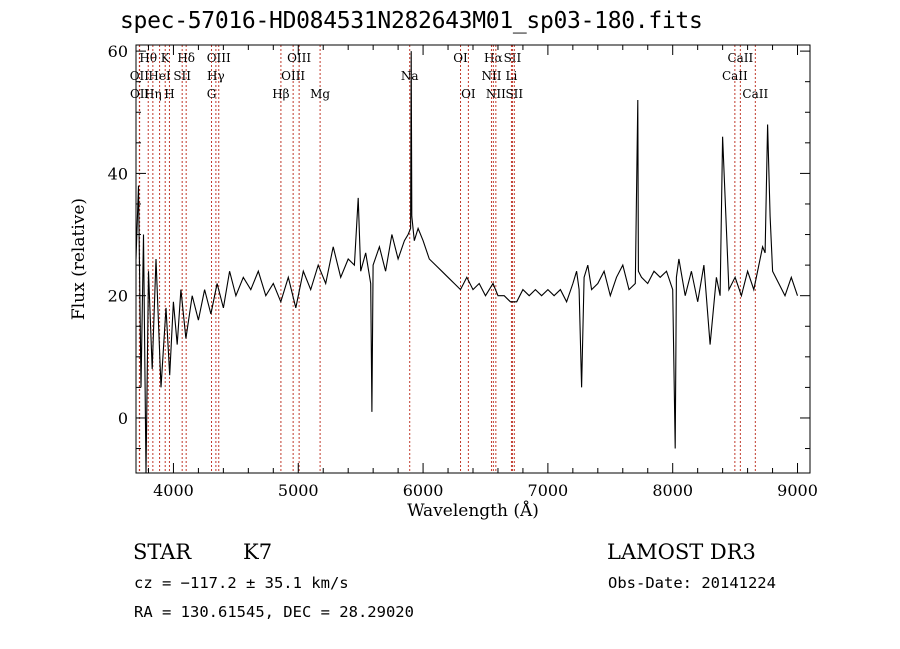  I want to click on survey-name: LAMOST DR3, so click(681, 552).